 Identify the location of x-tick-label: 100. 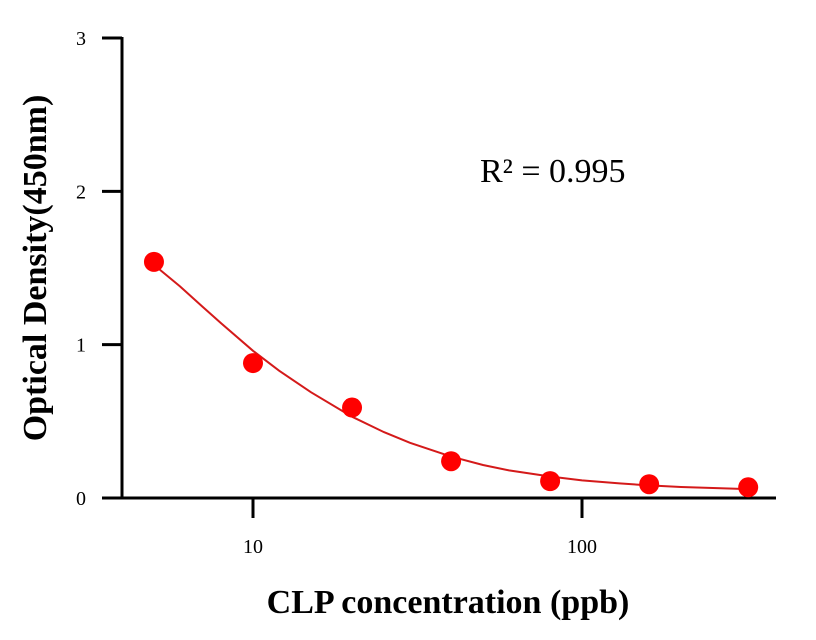
(582, 547).